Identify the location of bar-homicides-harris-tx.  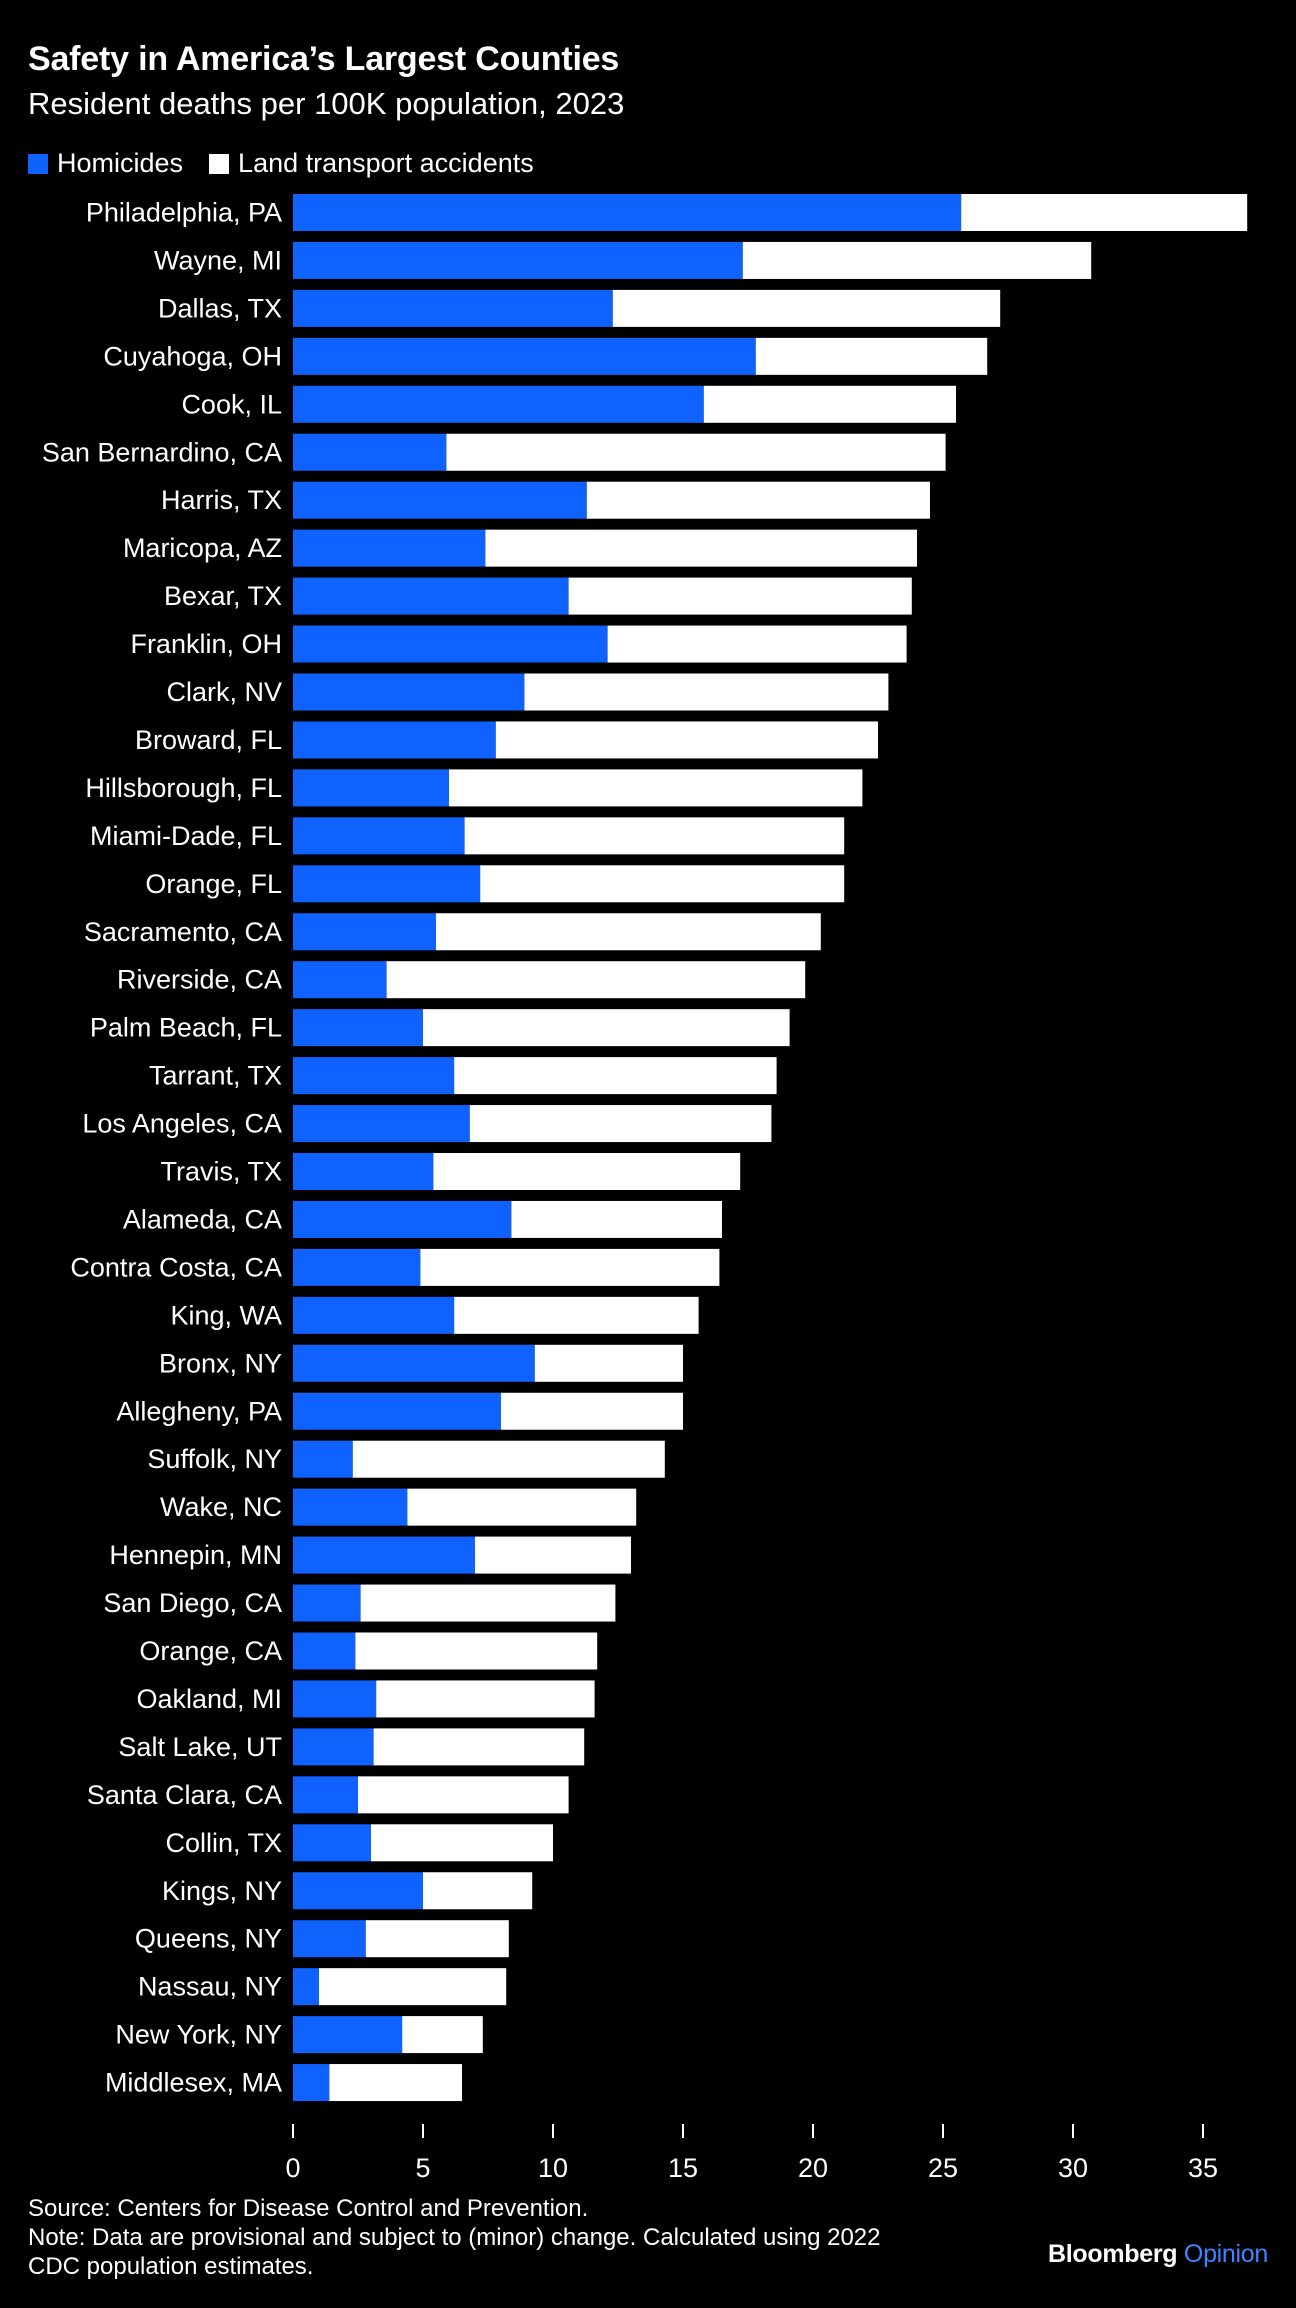
(440, 500).